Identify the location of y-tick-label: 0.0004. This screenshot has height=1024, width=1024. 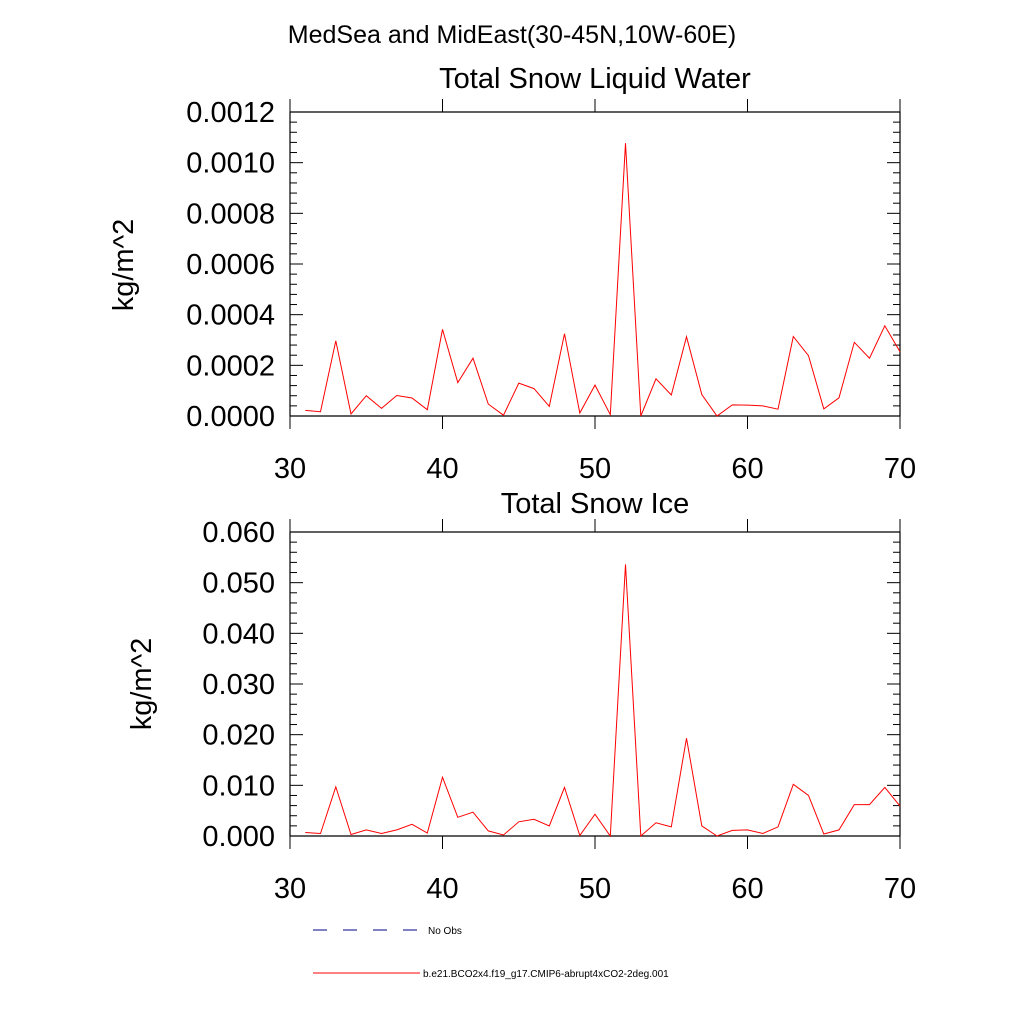
(230, 316).